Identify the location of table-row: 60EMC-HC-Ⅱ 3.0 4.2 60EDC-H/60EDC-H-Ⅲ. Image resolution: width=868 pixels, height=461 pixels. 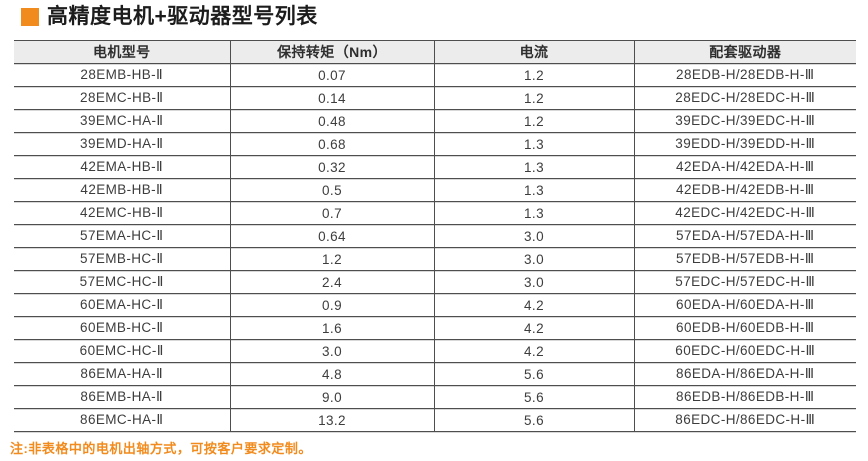
(435, 351).